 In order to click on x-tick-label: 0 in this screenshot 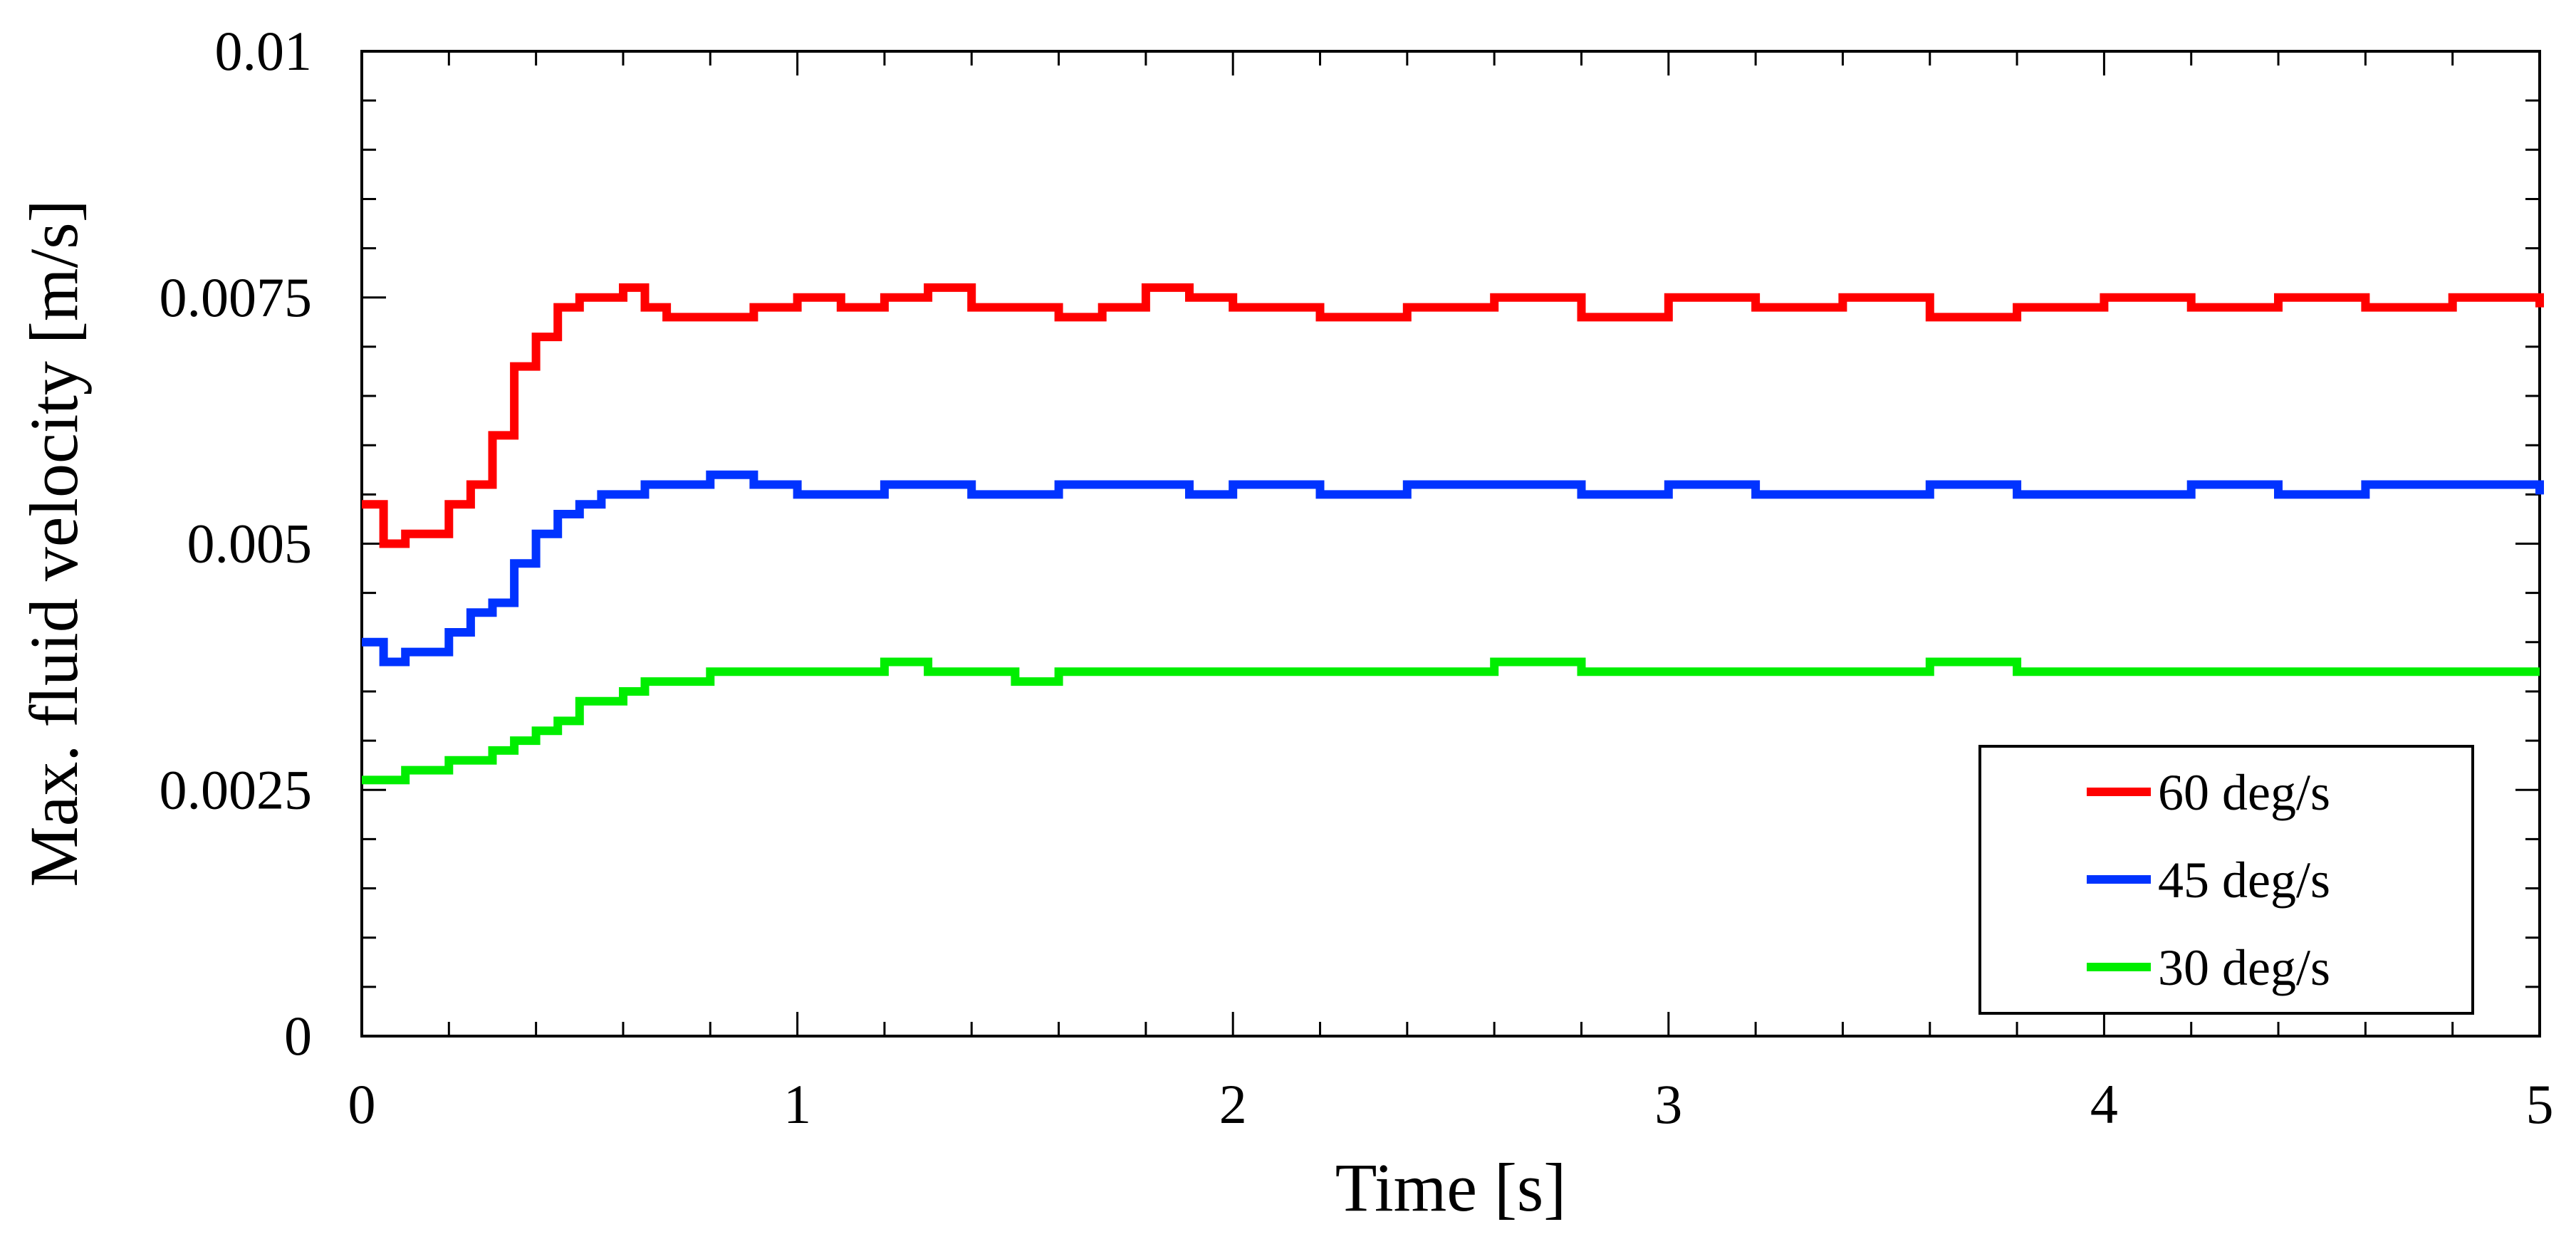, I will do `click(362, 1104)`.